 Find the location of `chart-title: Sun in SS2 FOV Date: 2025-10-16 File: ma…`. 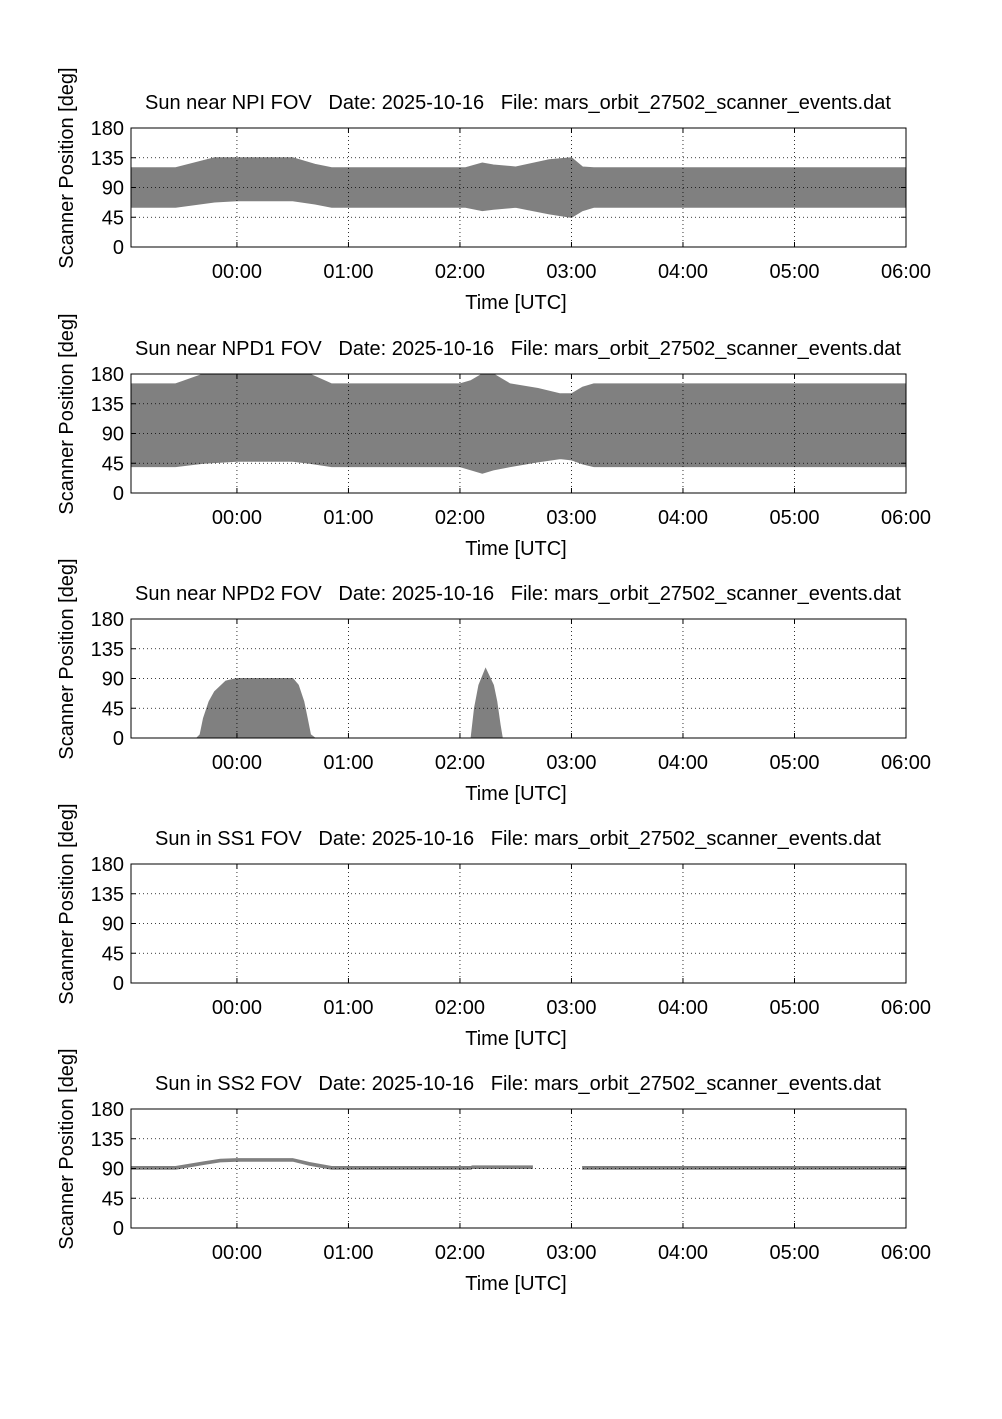

chart-title: Sun in SS2 FOV Date: 2025-10-16 File: ma… is located at coordinates (518, 1084).